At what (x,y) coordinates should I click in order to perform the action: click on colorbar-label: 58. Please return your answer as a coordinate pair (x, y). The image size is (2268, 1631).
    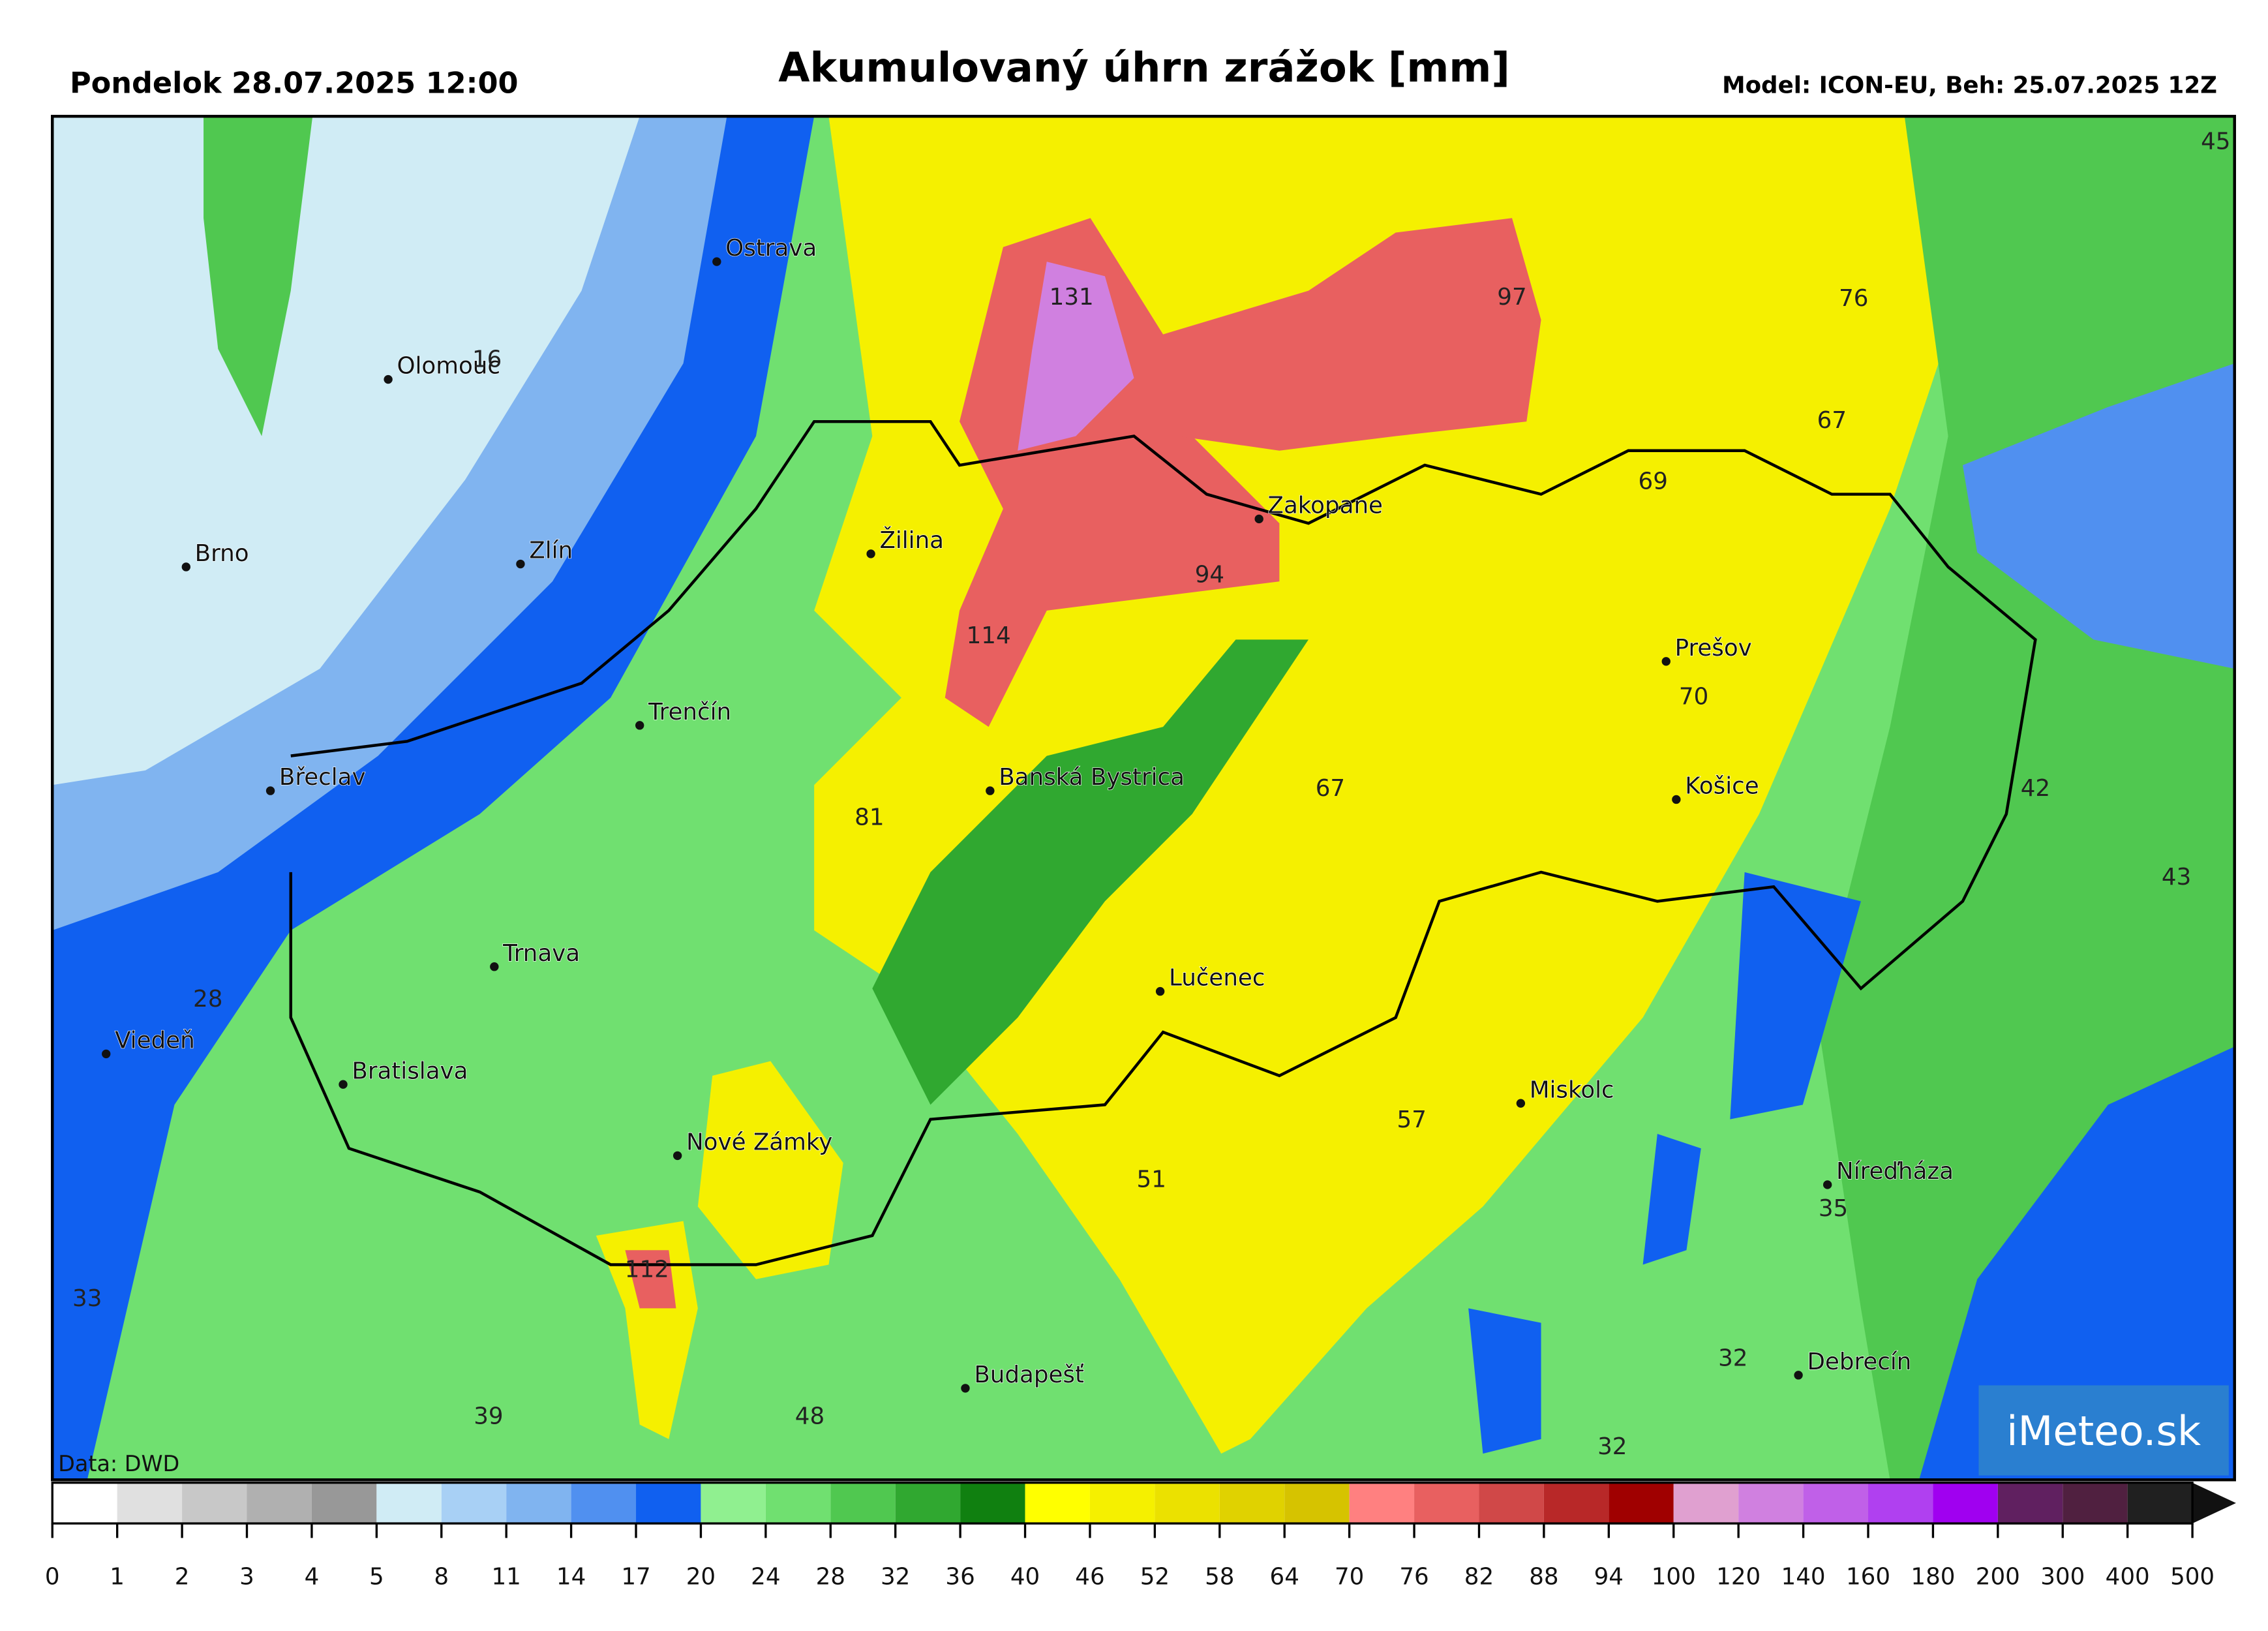
    Looking at the image, I should click on (1219, 1577).